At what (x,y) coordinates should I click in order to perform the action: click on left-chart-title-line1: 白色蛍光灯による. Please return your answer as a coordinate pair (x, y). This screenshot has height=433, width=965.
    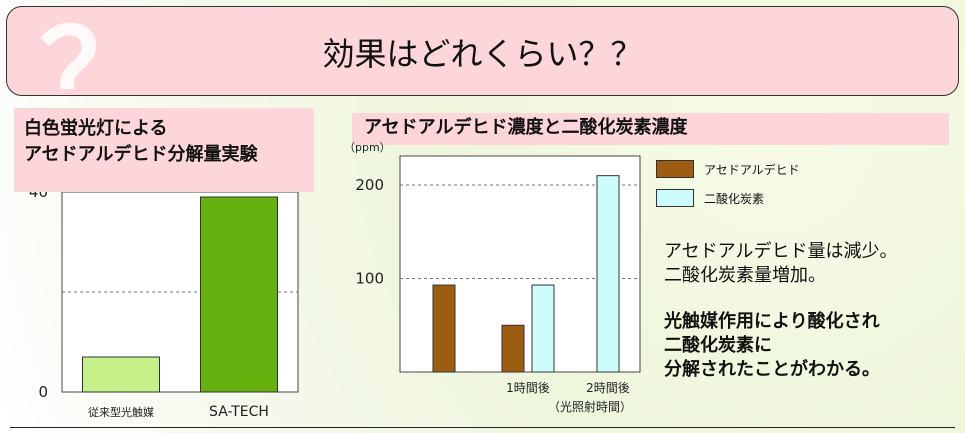
    Looking at the image, I should click on (96, 128).